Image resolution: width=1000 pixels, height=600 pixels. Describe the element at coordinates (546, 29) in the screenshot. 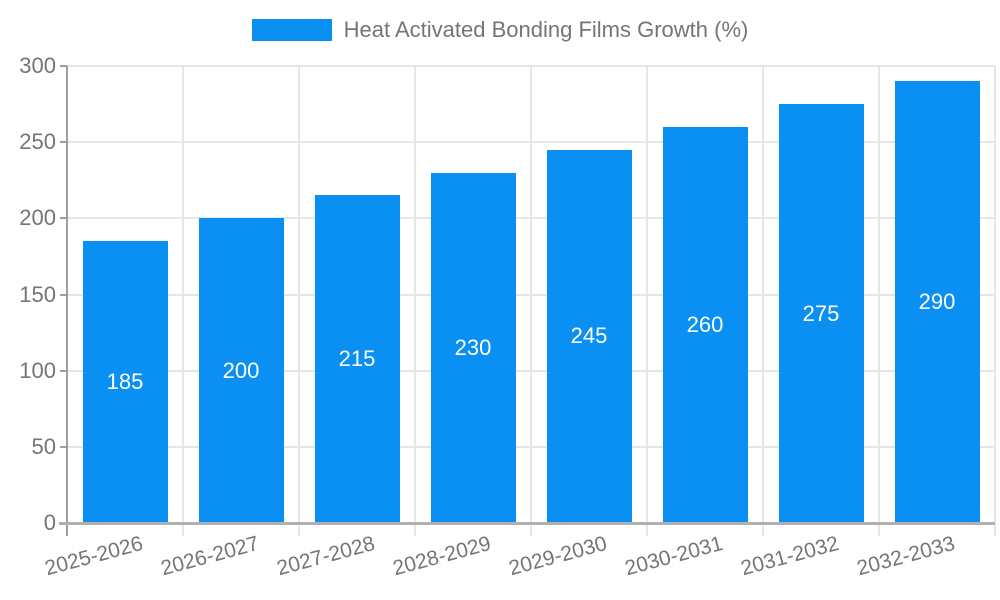

I see `legend-label: Heat Activated Bonding Films Growth (%)` at that location.